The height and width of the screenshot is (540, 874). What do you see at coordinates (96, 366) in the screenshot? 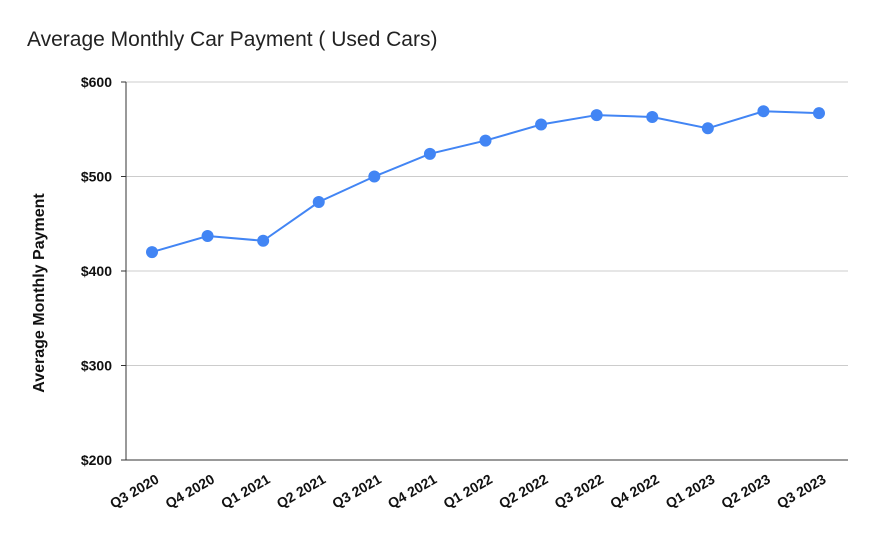
I see `y-tick-label: $300` at bounding box center [96, 366].